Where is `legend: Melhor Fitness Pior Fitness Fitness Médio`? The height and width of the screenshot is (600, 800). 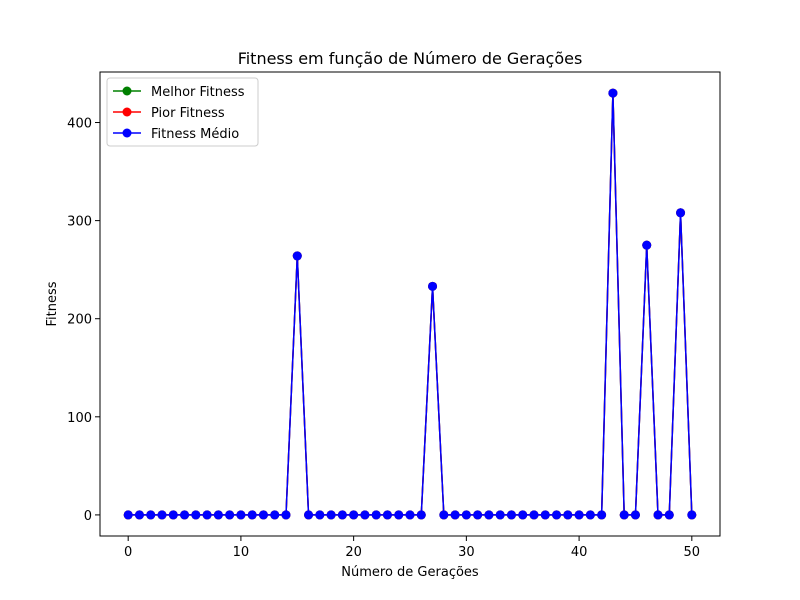
legend: Melhor Fitness Pior Fitness Fitness Médio is located at coordinates (182, 112).